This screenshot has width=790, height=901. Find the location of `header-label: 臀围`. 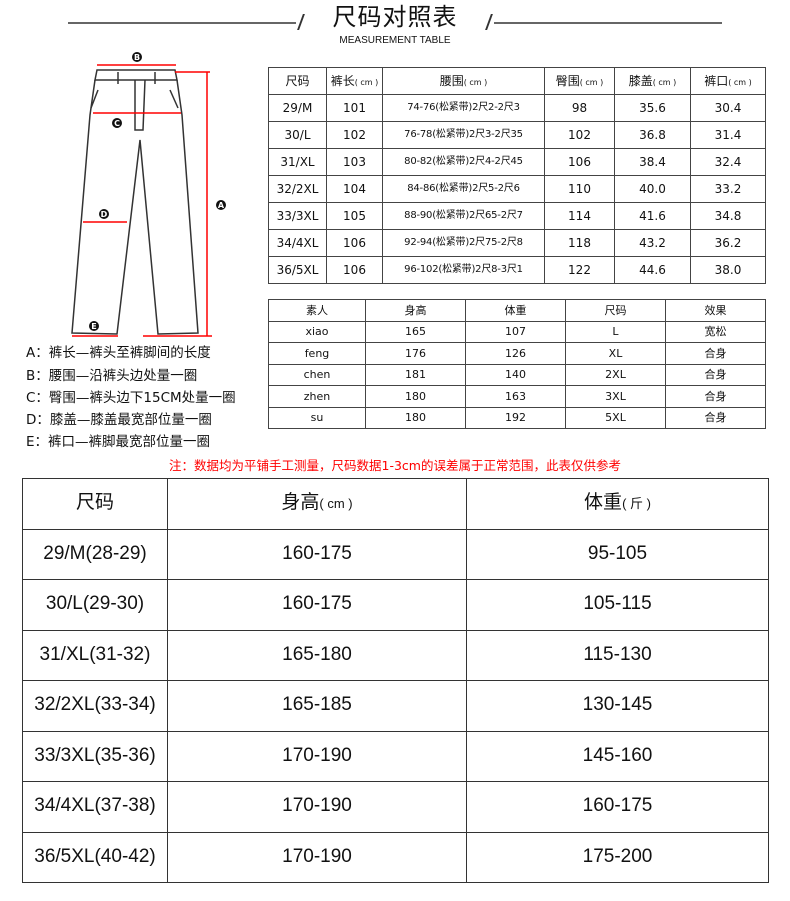

header-label: 臀围 is located at coordinates (567, 80).